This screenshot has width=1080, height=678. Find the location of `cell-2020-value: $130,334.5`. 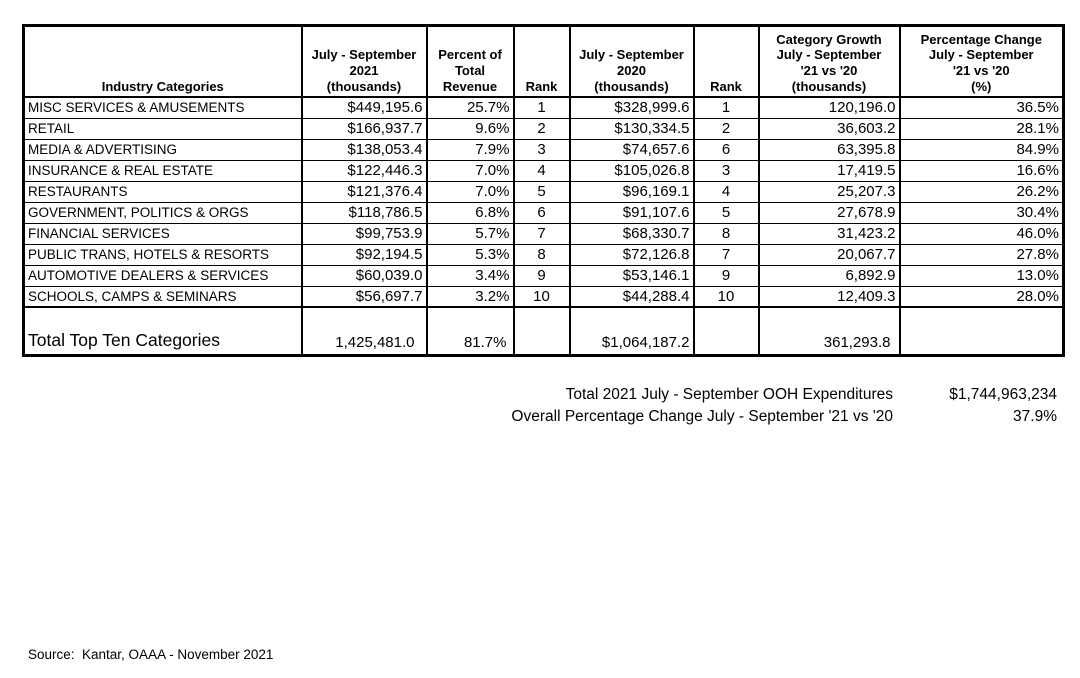

cell-2020-value: $130,334.5 is located at coordinates (631, 128).